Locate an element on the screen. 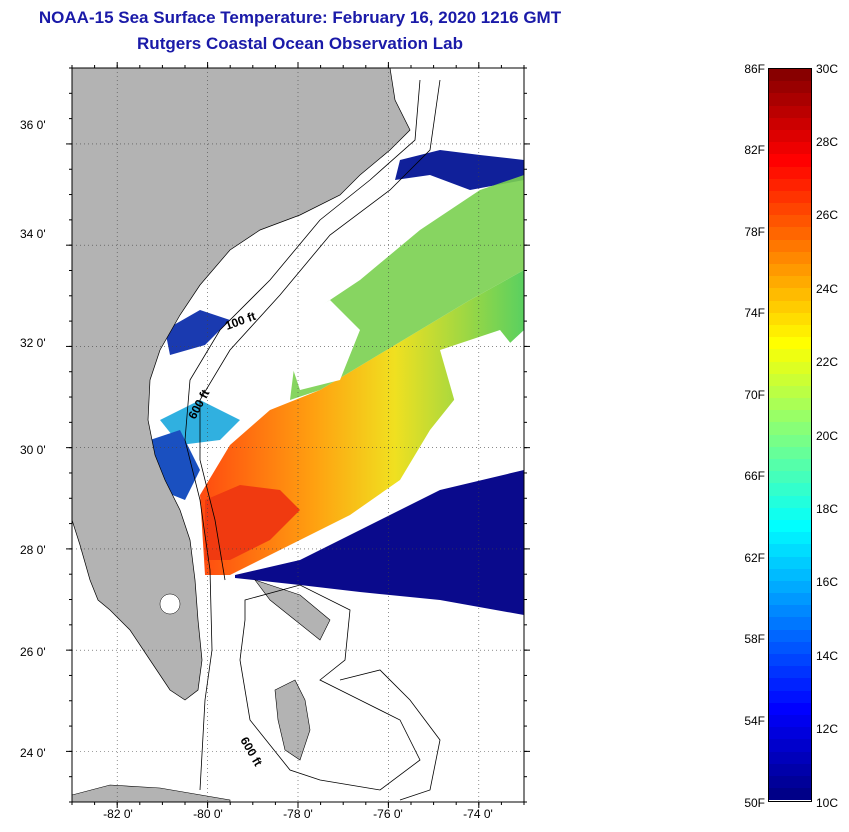  colorbar-f-58: 58F is located at coordinates (754, 639).